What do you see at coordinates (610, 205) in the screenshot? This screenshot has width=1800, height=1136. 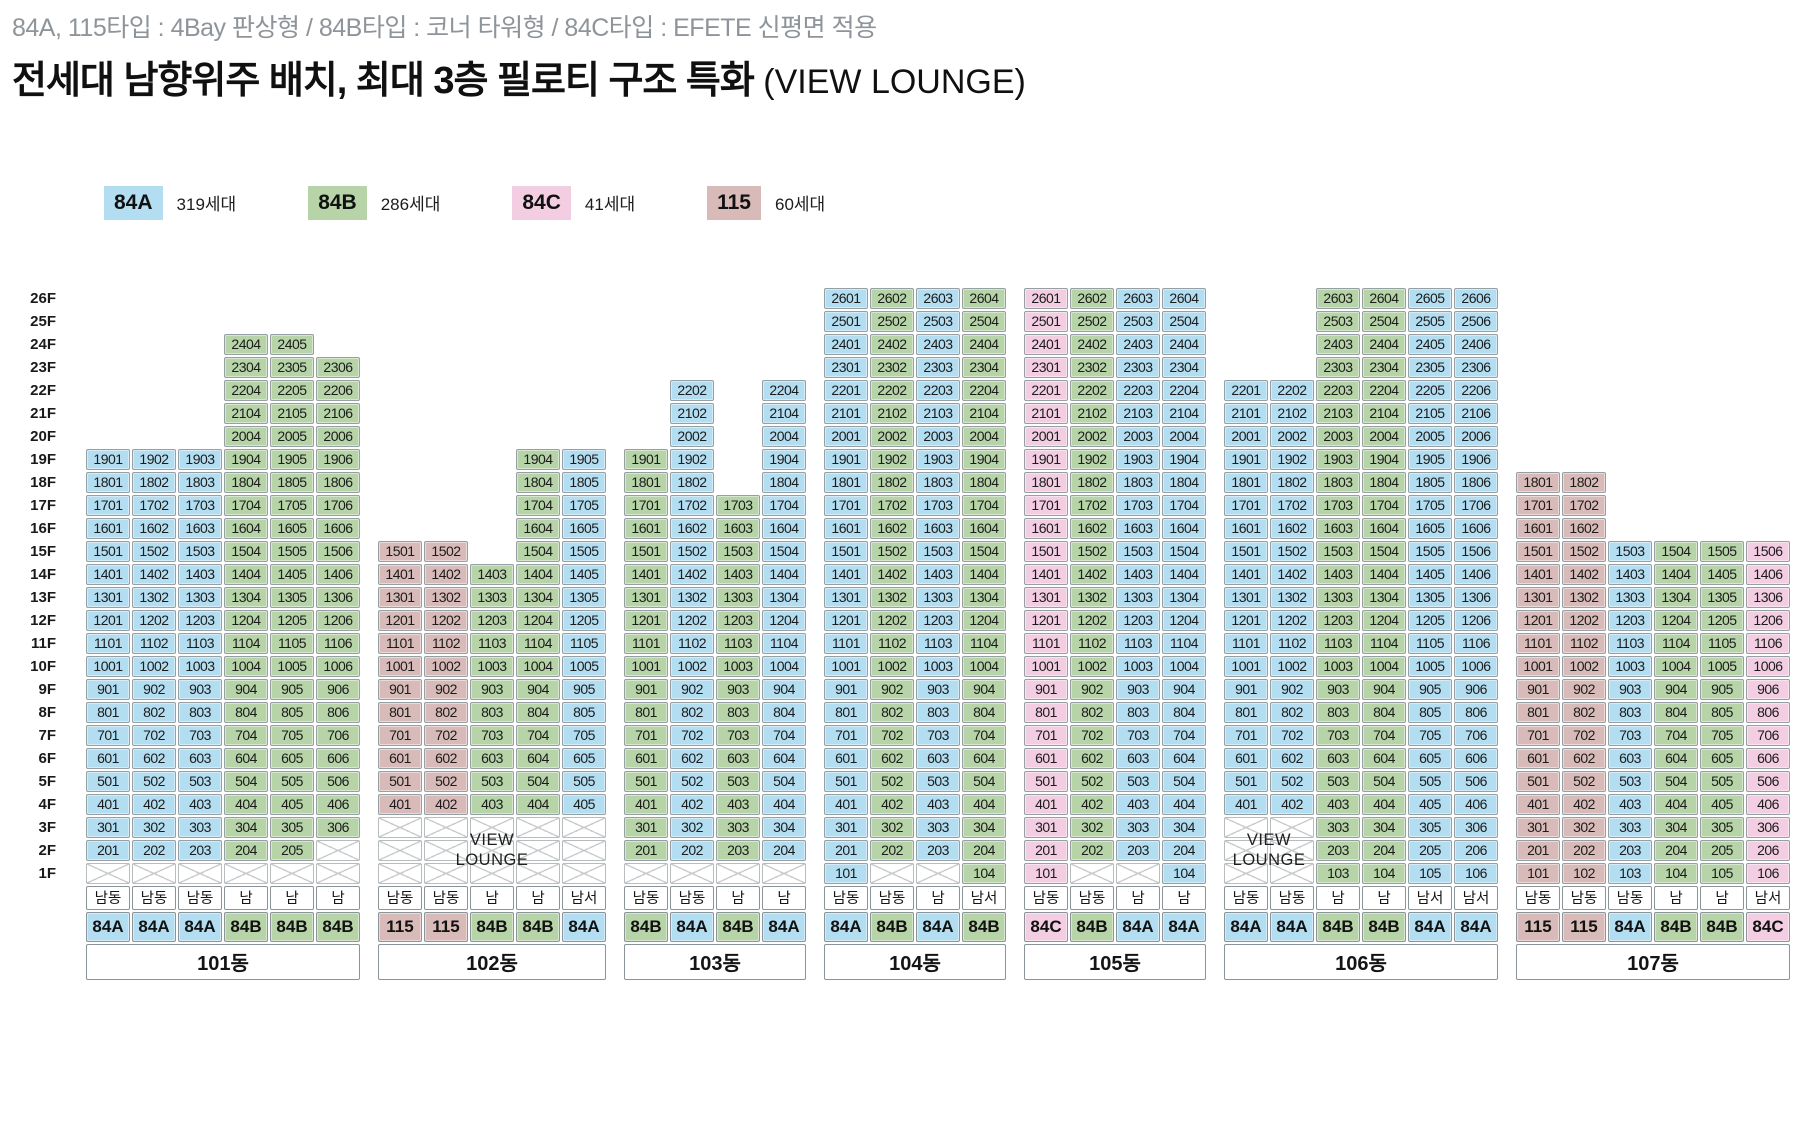 I see `legend-count: 41세대` at bounding box center [610, 205].